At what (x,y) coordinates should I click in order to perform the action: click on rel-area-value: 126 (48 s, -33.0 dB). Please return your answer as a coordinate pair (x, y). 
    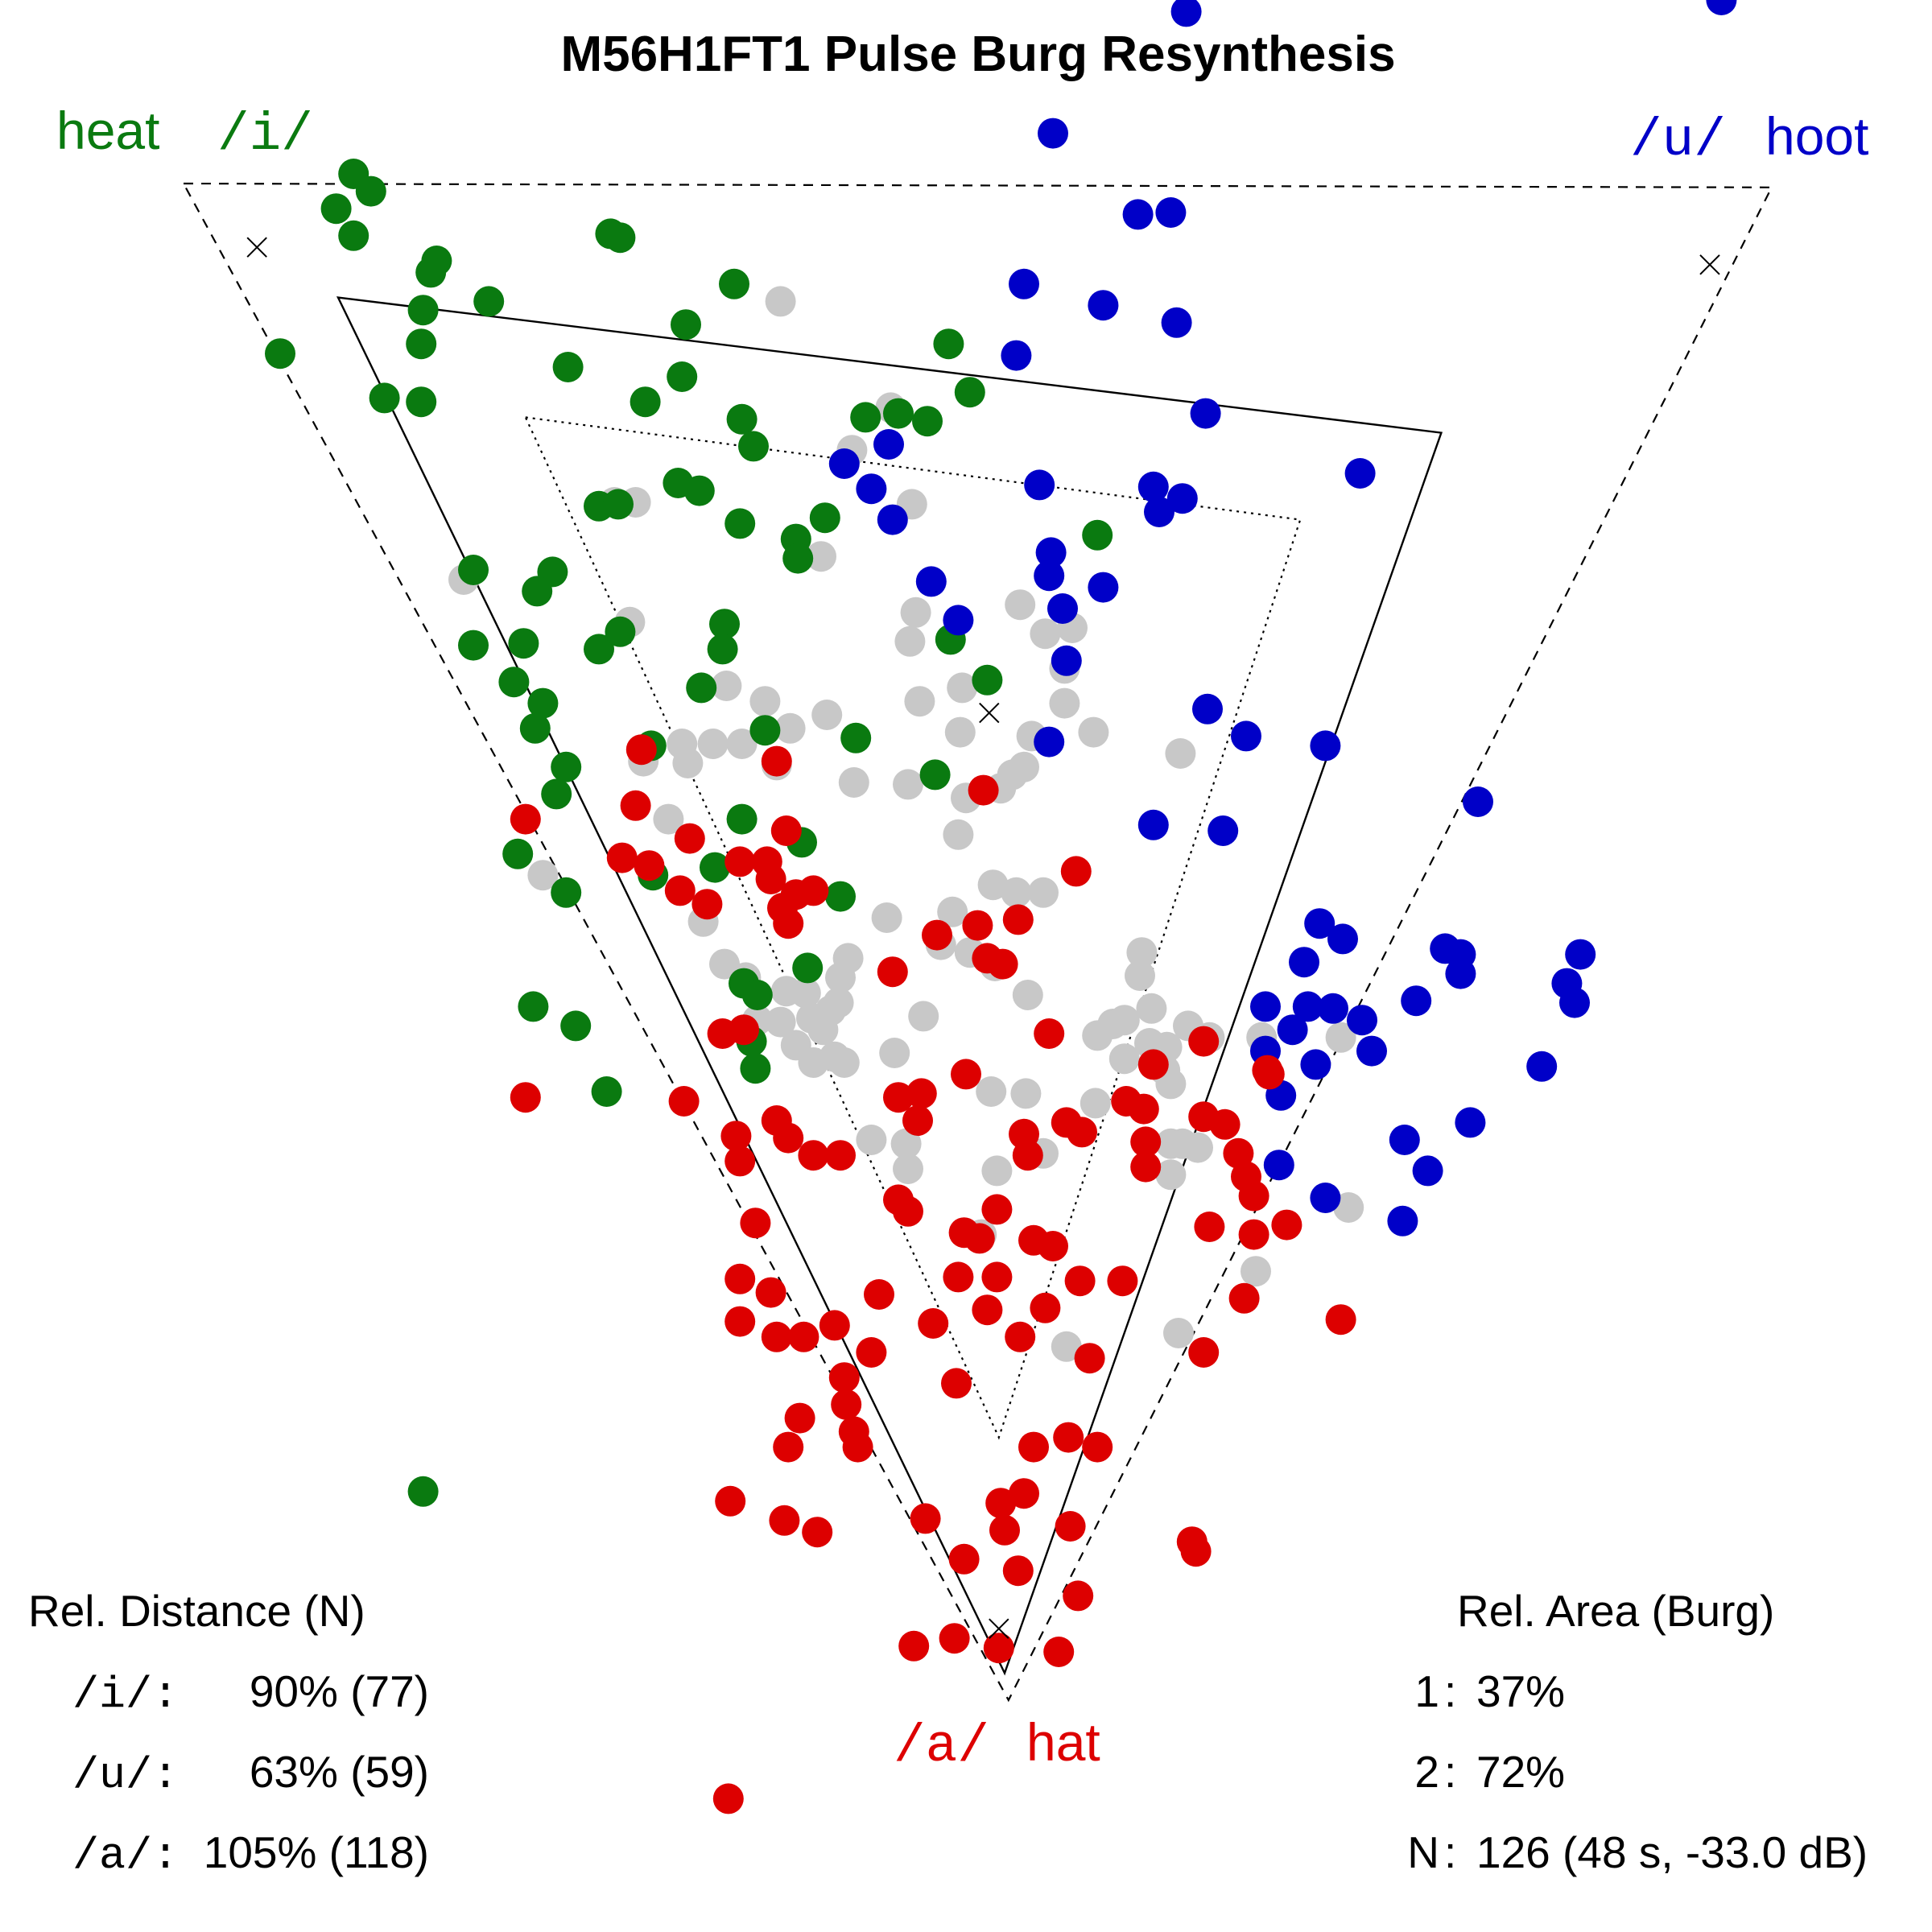
    Looking at the image, I should click on (1672, 1852).